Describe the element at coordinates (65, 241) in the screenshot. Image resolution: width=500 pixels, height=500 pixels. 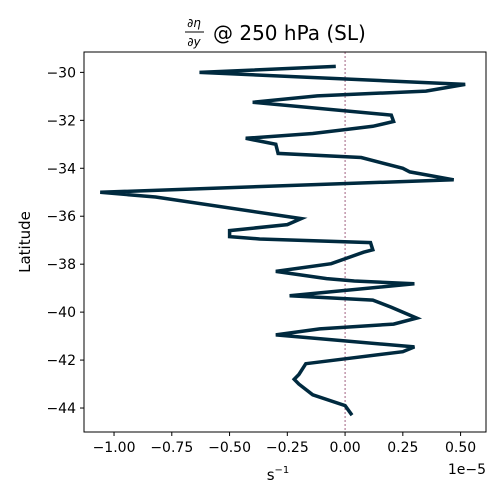
I see `y-axis: −30 −32 −34 −36 −38 −40 −42 −44` at that location.